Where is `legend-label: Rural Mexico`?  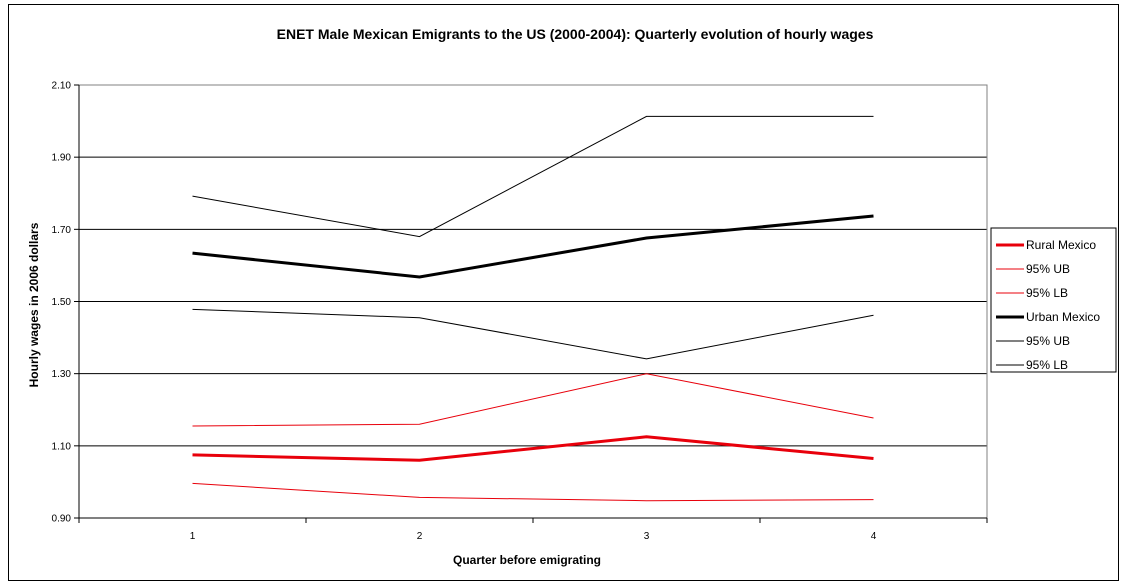
legend-label: Rural Mexico is located at coordinates (1061, 245).